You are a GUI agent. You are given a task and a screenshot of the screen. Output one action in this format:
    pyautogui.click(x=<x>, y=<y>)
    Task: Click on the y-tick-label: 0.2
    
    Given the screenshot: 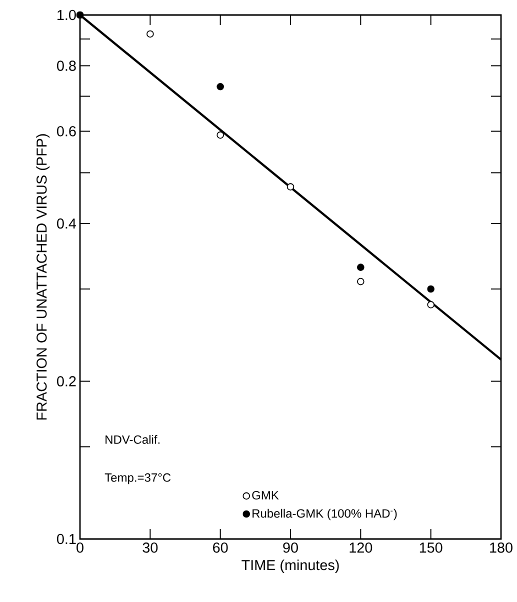 What is the action you would take?
    pyautogui.click(x=66, y=381)
    